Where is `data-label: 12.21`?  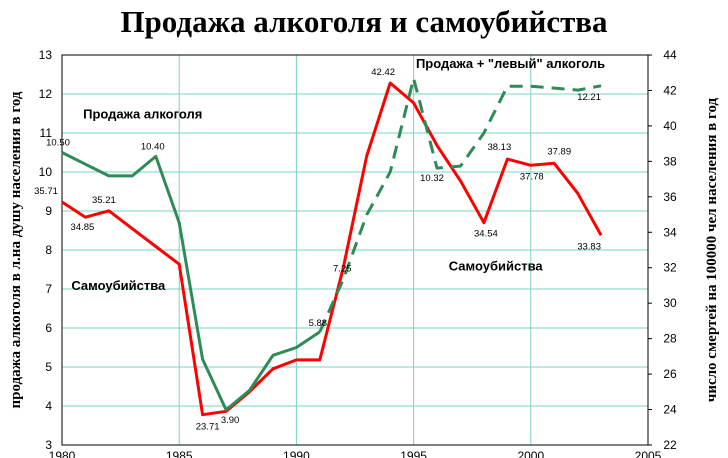
data-label: 12.21 is located at coordinates (589, 97).